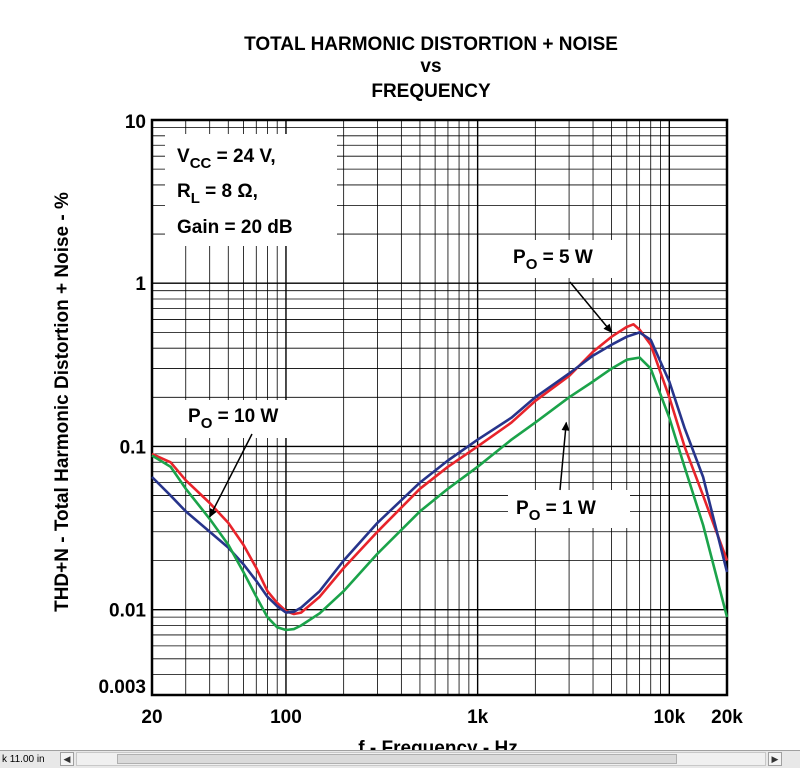 This screenshot has width=800, height=768. Describe the element at coordinates (151, 717) in the screenshot. I see `x-tick-label: 20` at that location.